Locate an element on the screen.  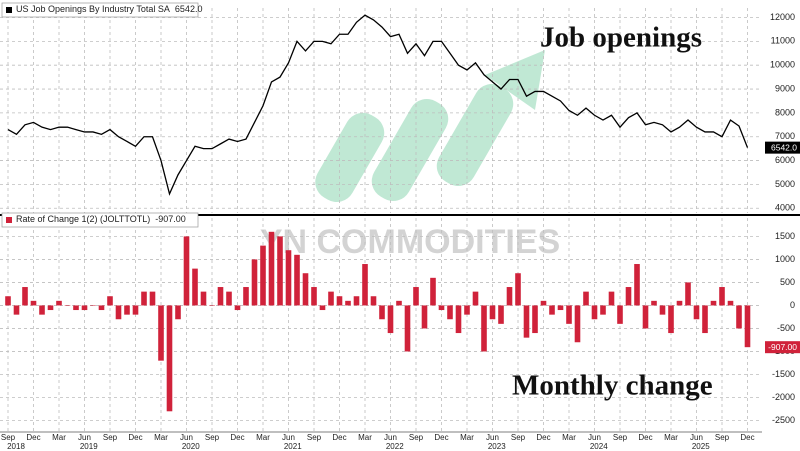
y-tick-label: 4000 is located at coordinates (785, 208).